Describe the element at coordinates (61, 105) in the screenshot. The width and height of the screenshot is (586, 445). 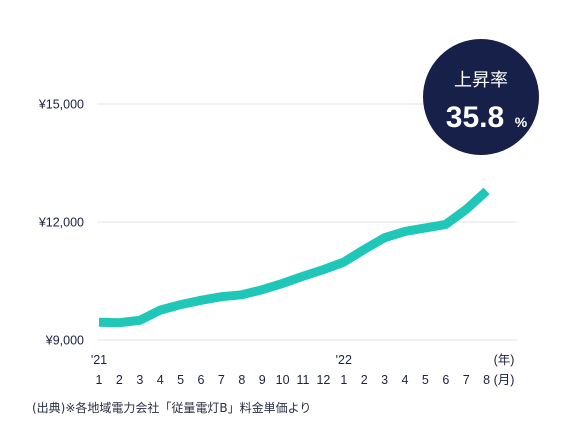
I see `y-tick-label: ¥15,000` at that location.